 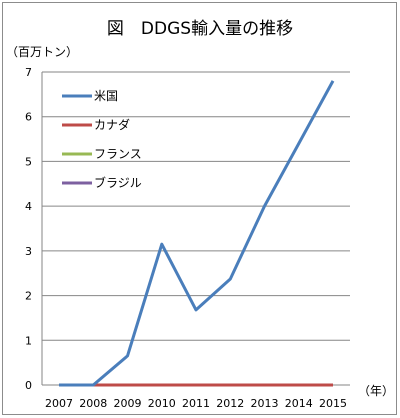 I want to click on y-tick-label: 1, so click(x=28, y=340).